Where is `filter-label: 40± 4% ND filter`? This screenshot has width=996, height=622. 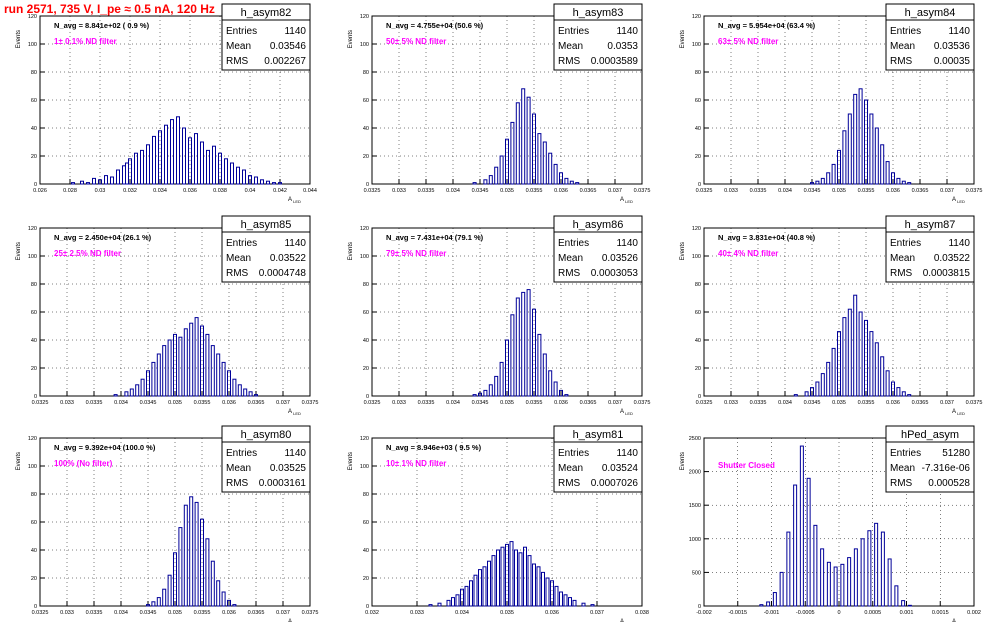 filter-label: 40± 4% ND filter is located at coordinates (748, 253).